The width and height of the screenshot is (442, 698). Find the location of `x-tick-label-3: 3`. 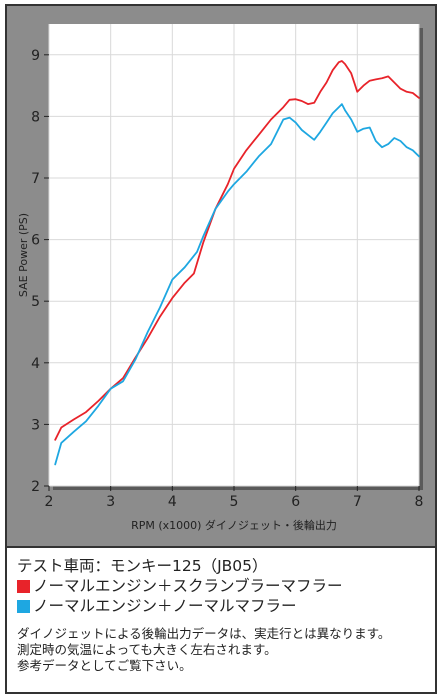

x-tick-label-3: 3 is located at coordinates (110, 502).